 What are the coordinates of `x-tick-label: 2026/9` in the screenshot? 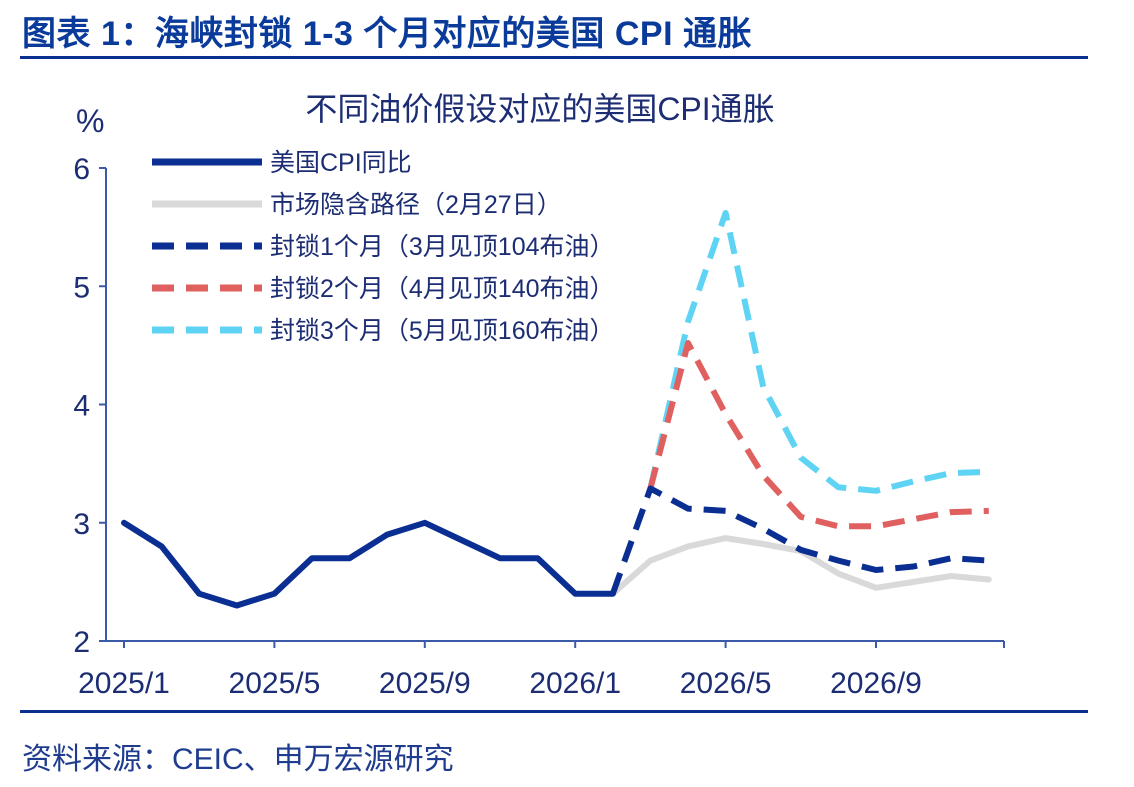 It's located at (876, 683).